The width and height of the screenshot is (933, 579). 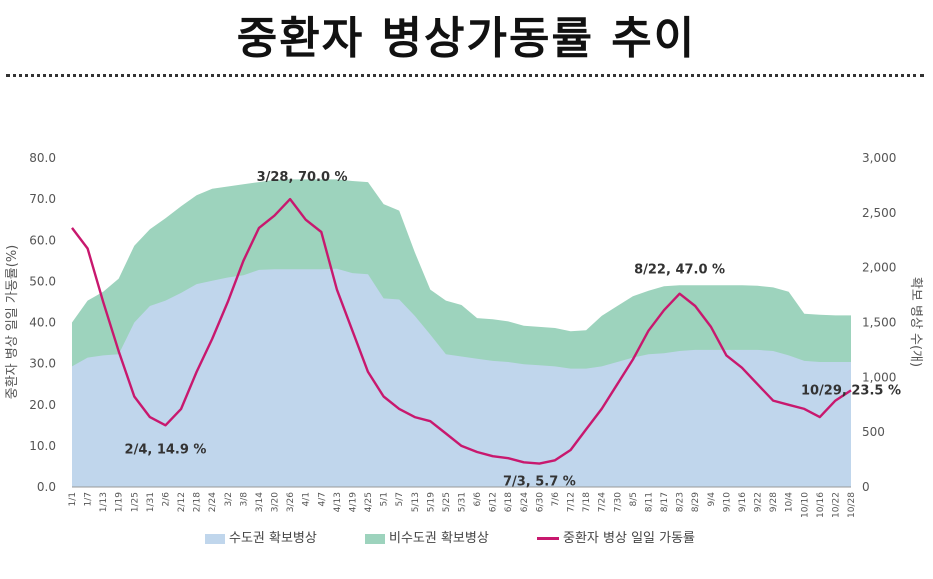 I want to click on x-tick-label: 6/6, so click(x=478, y=499).